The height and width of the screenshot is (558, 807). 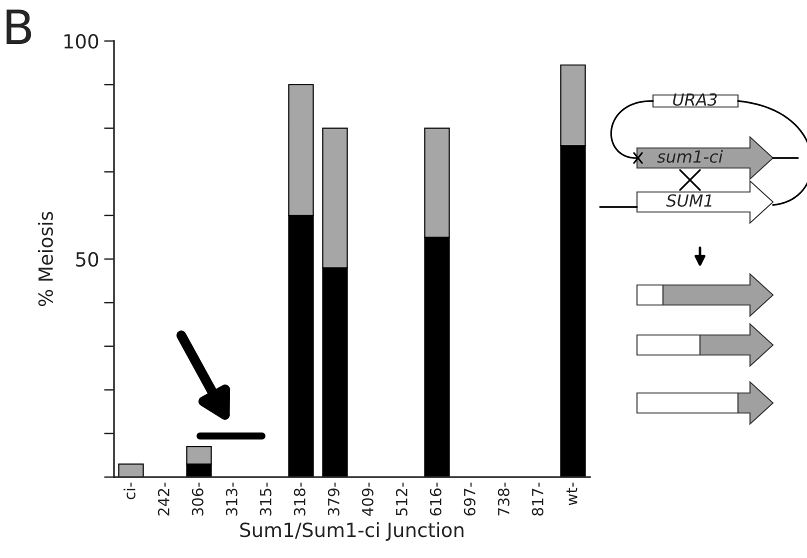 I want to click on y-axis-title: % Meiosis, so click(x=45, y=259).